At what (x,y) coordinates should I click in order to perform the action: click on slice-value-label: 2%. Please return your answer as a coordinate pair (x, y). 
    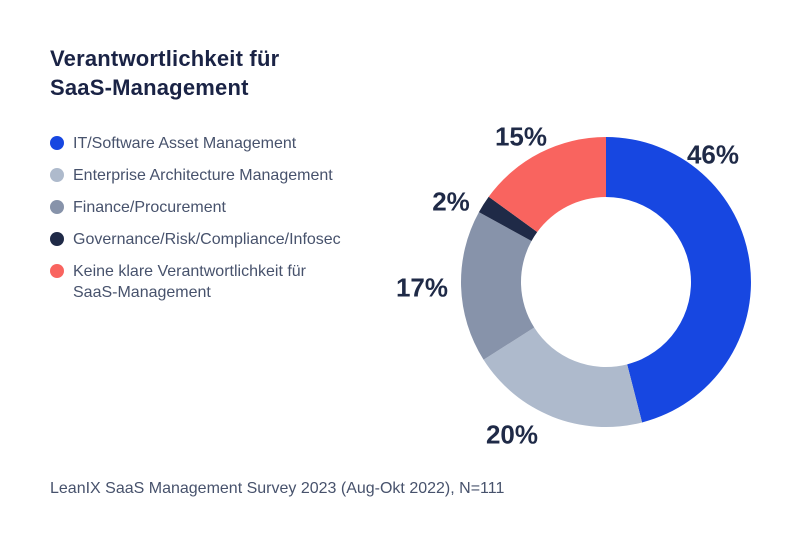
    Looking at the image, I should click on (451, 201).